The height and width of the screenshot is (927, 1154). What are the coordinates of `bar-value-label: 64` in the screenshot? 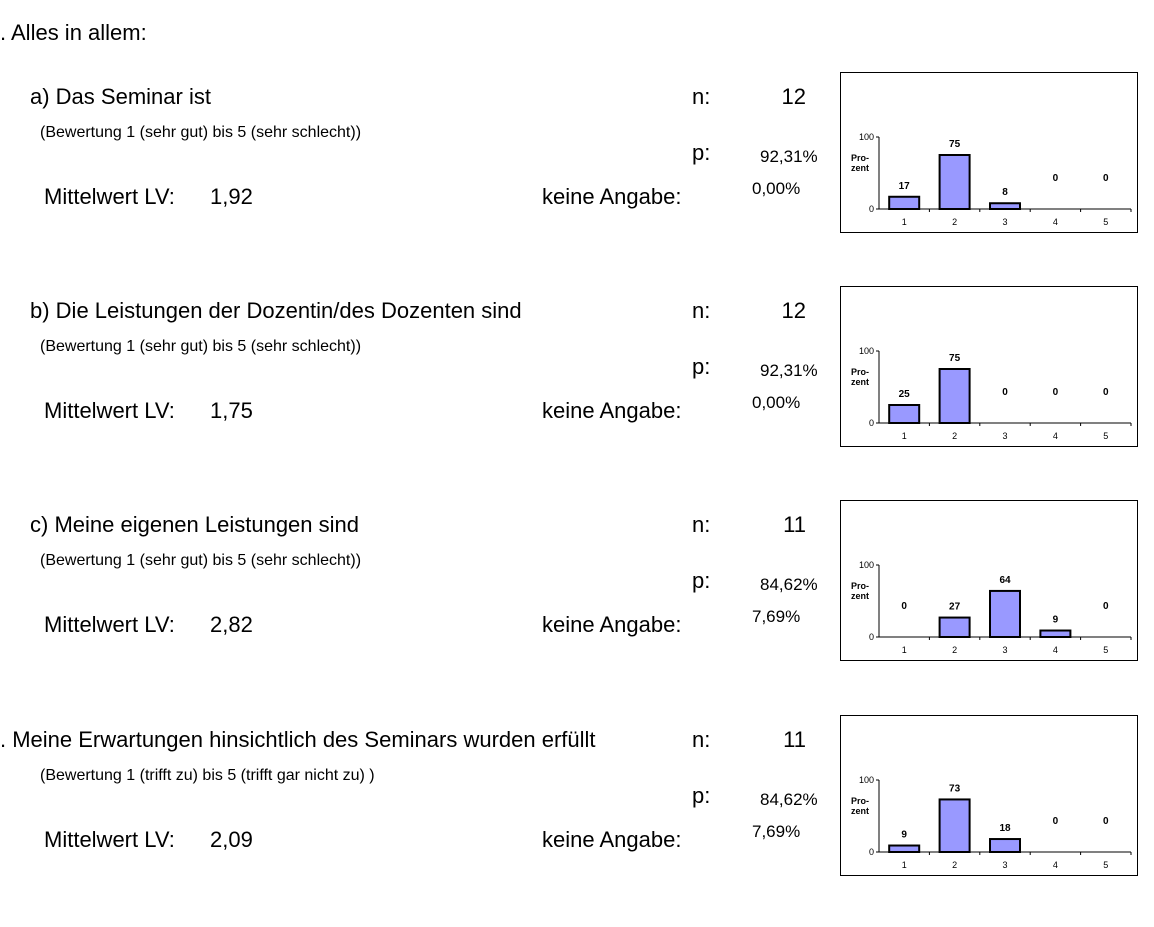 It's located at (1005, 580).